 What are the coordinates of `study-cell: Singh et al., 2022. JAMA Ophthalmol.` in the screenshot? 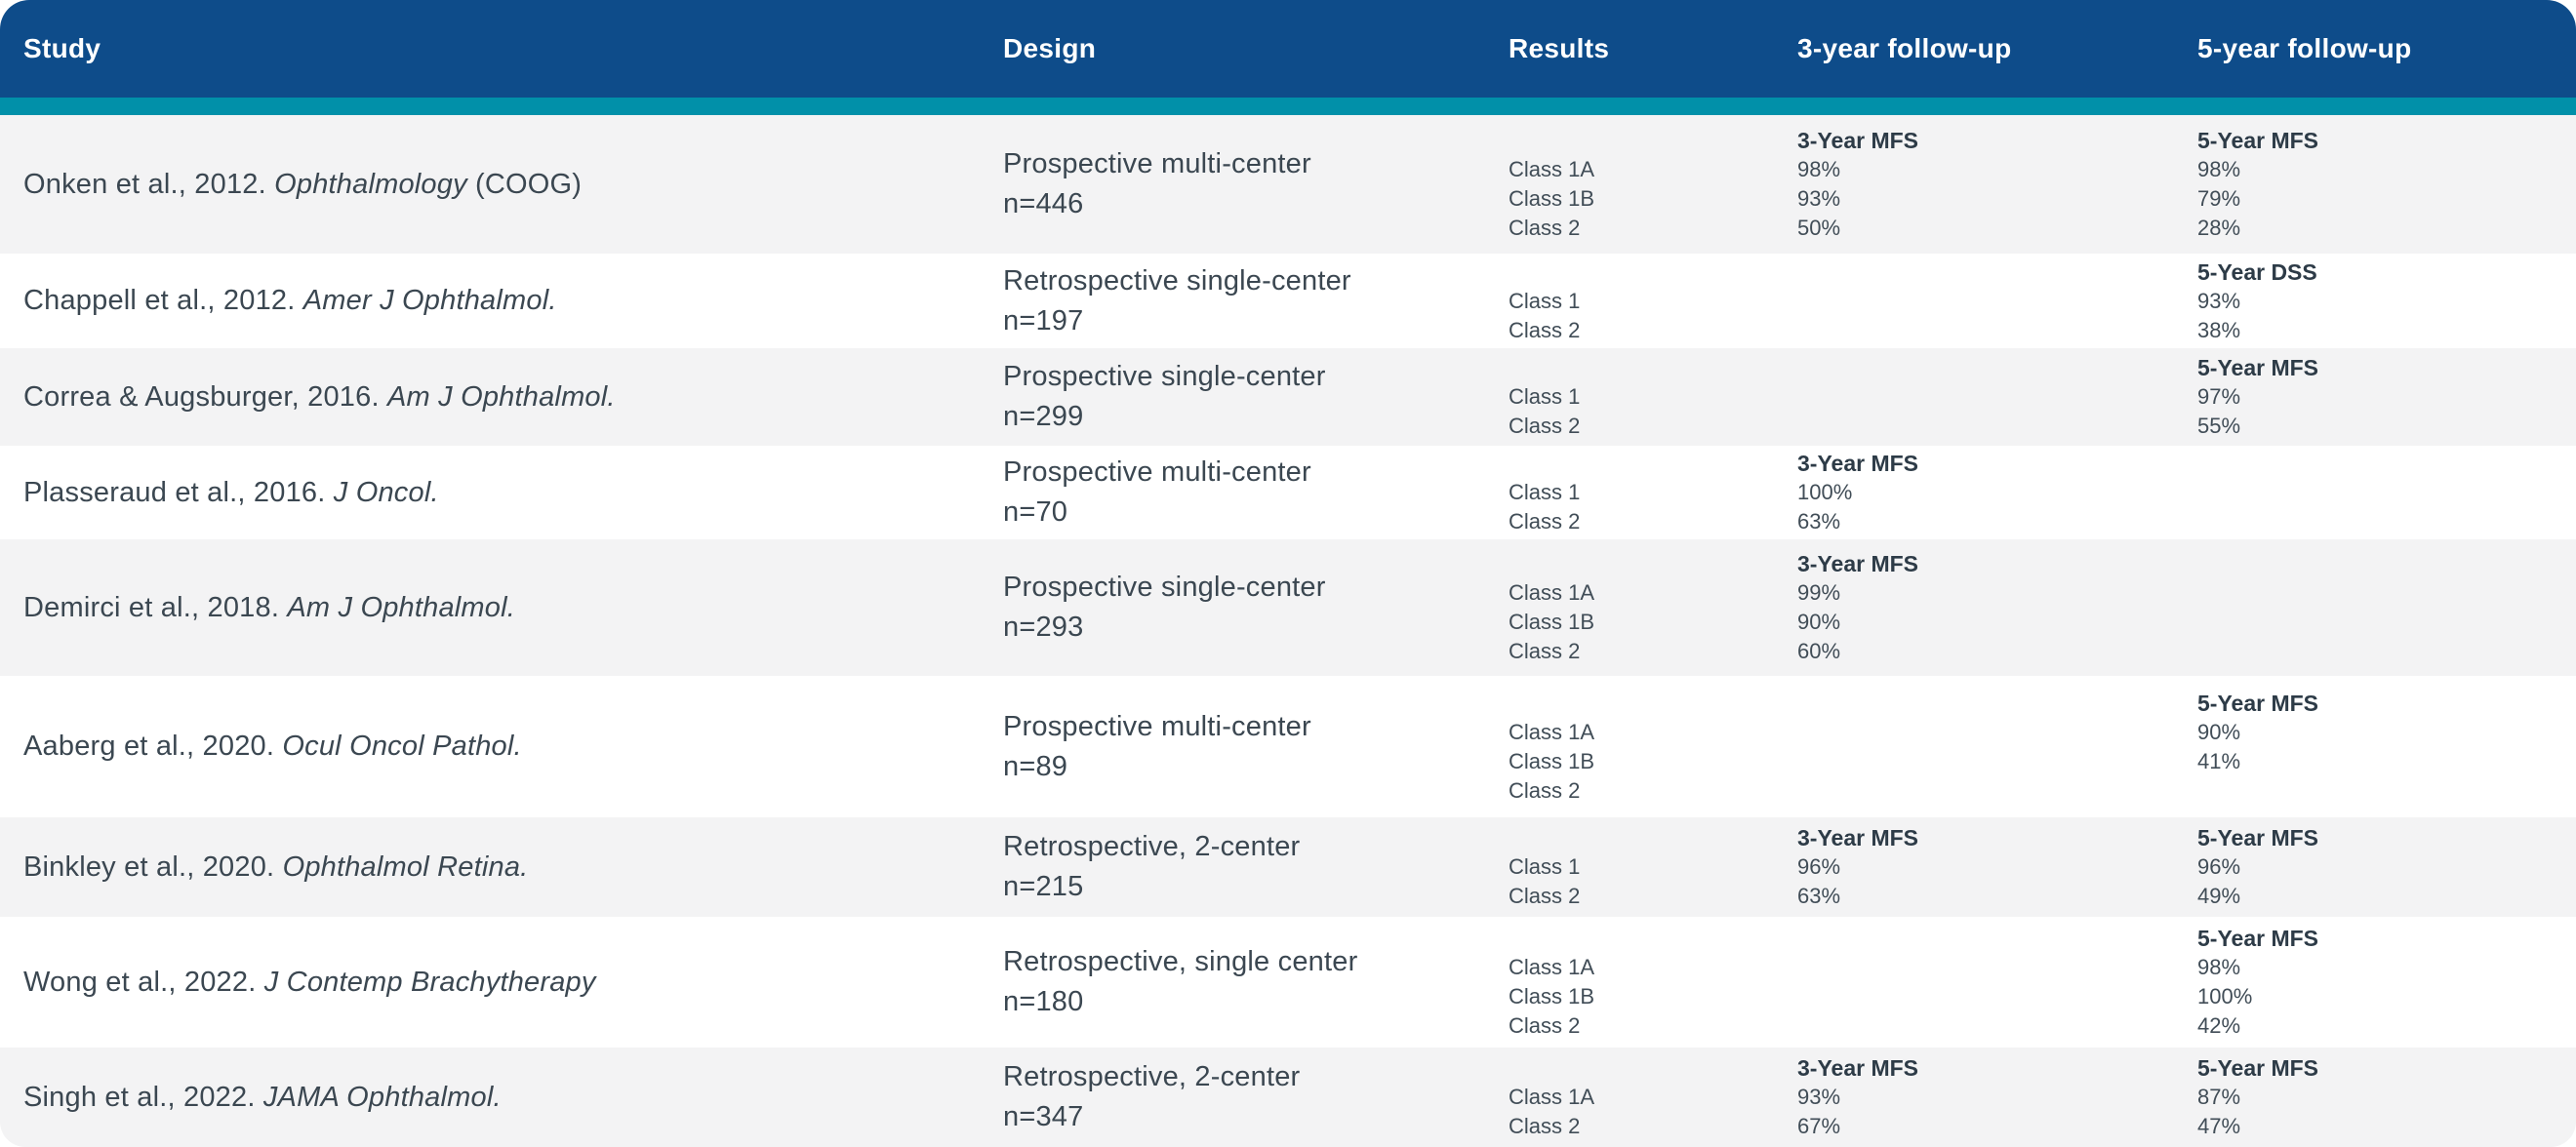 It's located at (501, 1098).